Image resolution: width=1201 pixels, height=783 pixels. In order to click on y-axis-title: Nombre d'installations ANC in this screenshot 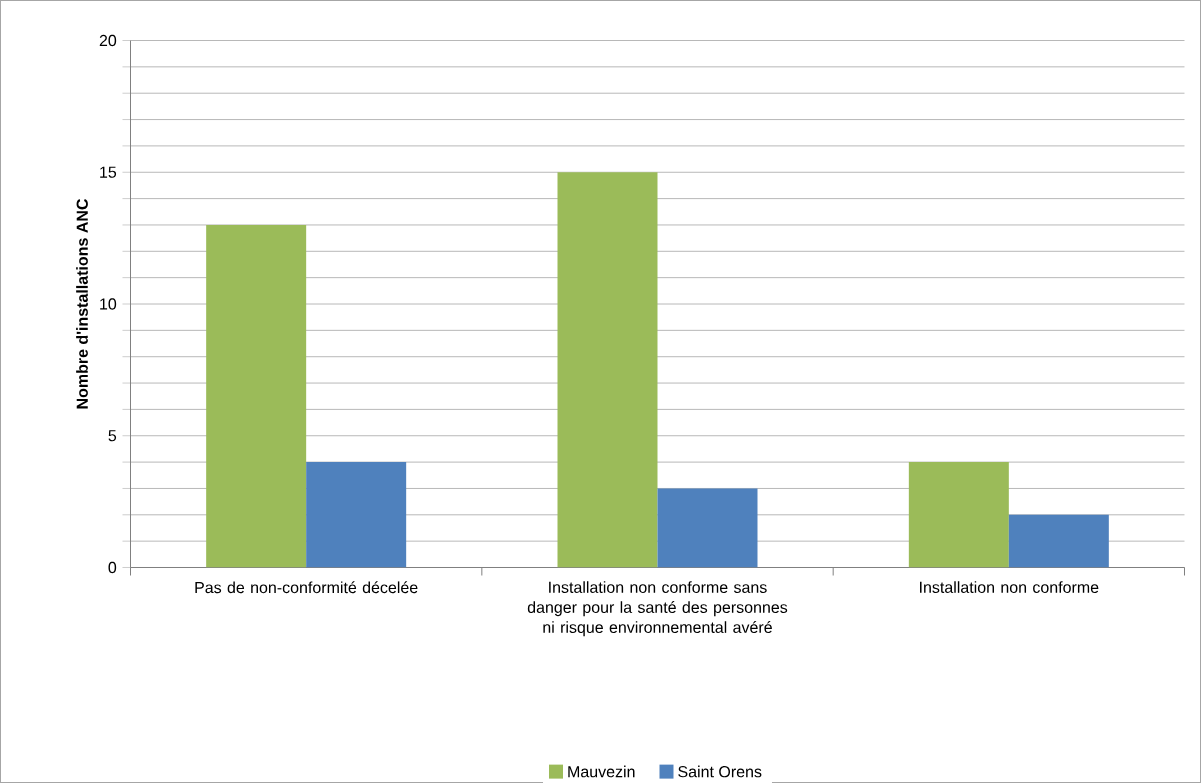, I will do `click(82, 303)`.